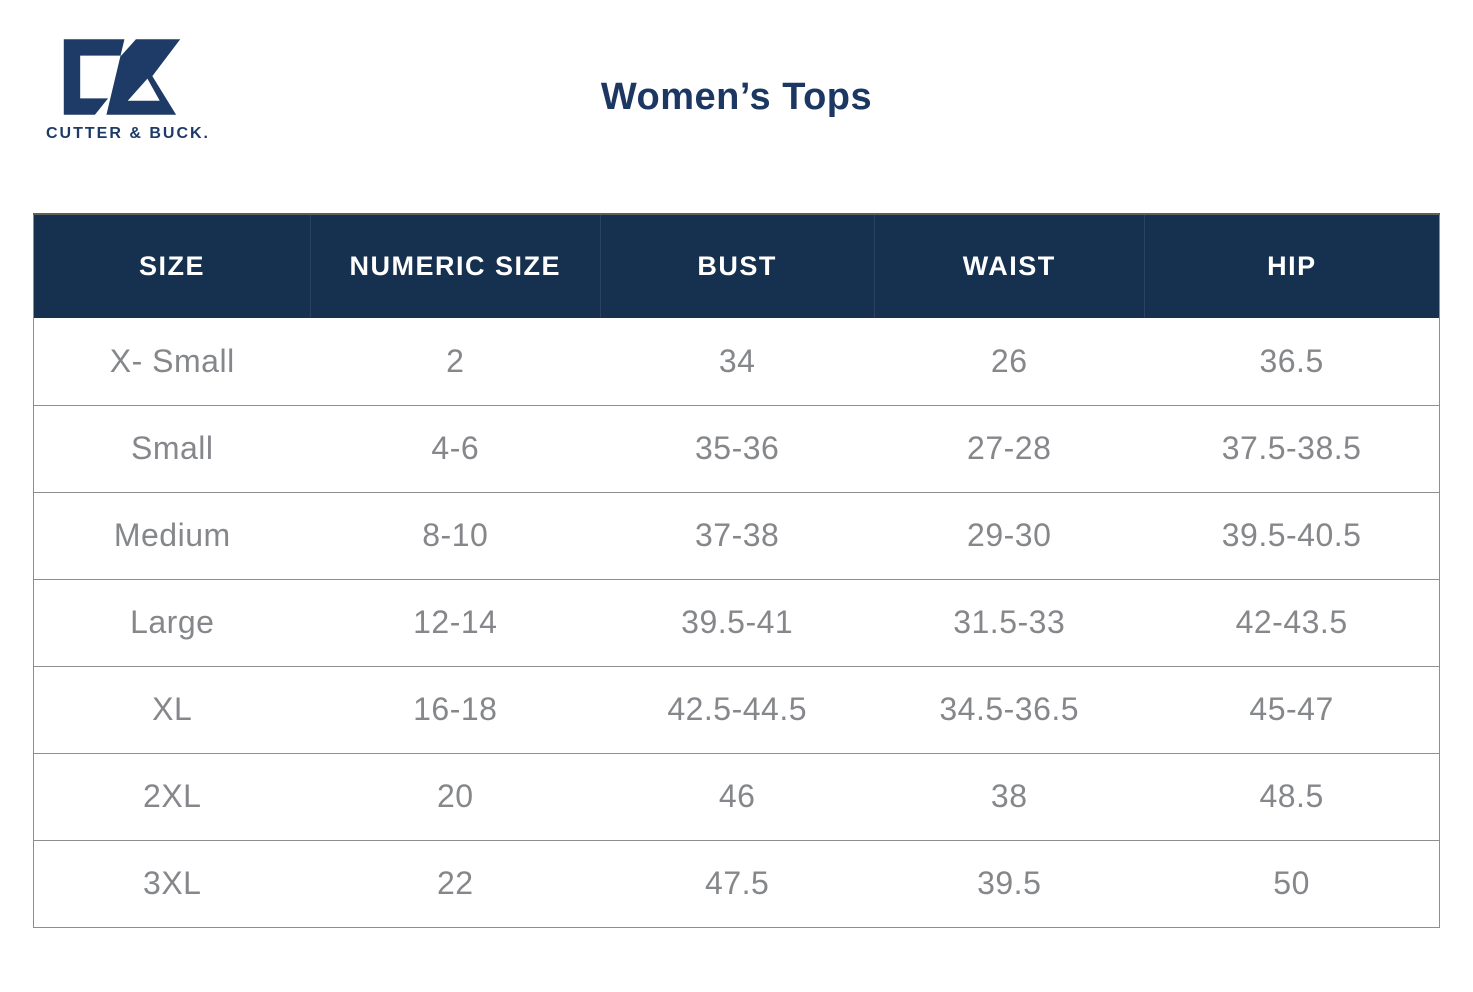 This screenshot has height=992, width=1473. What do you see at coordinates (172, 536) in the screenshot?
I see `cell-size: Medium` at bounding box center [172, 536].